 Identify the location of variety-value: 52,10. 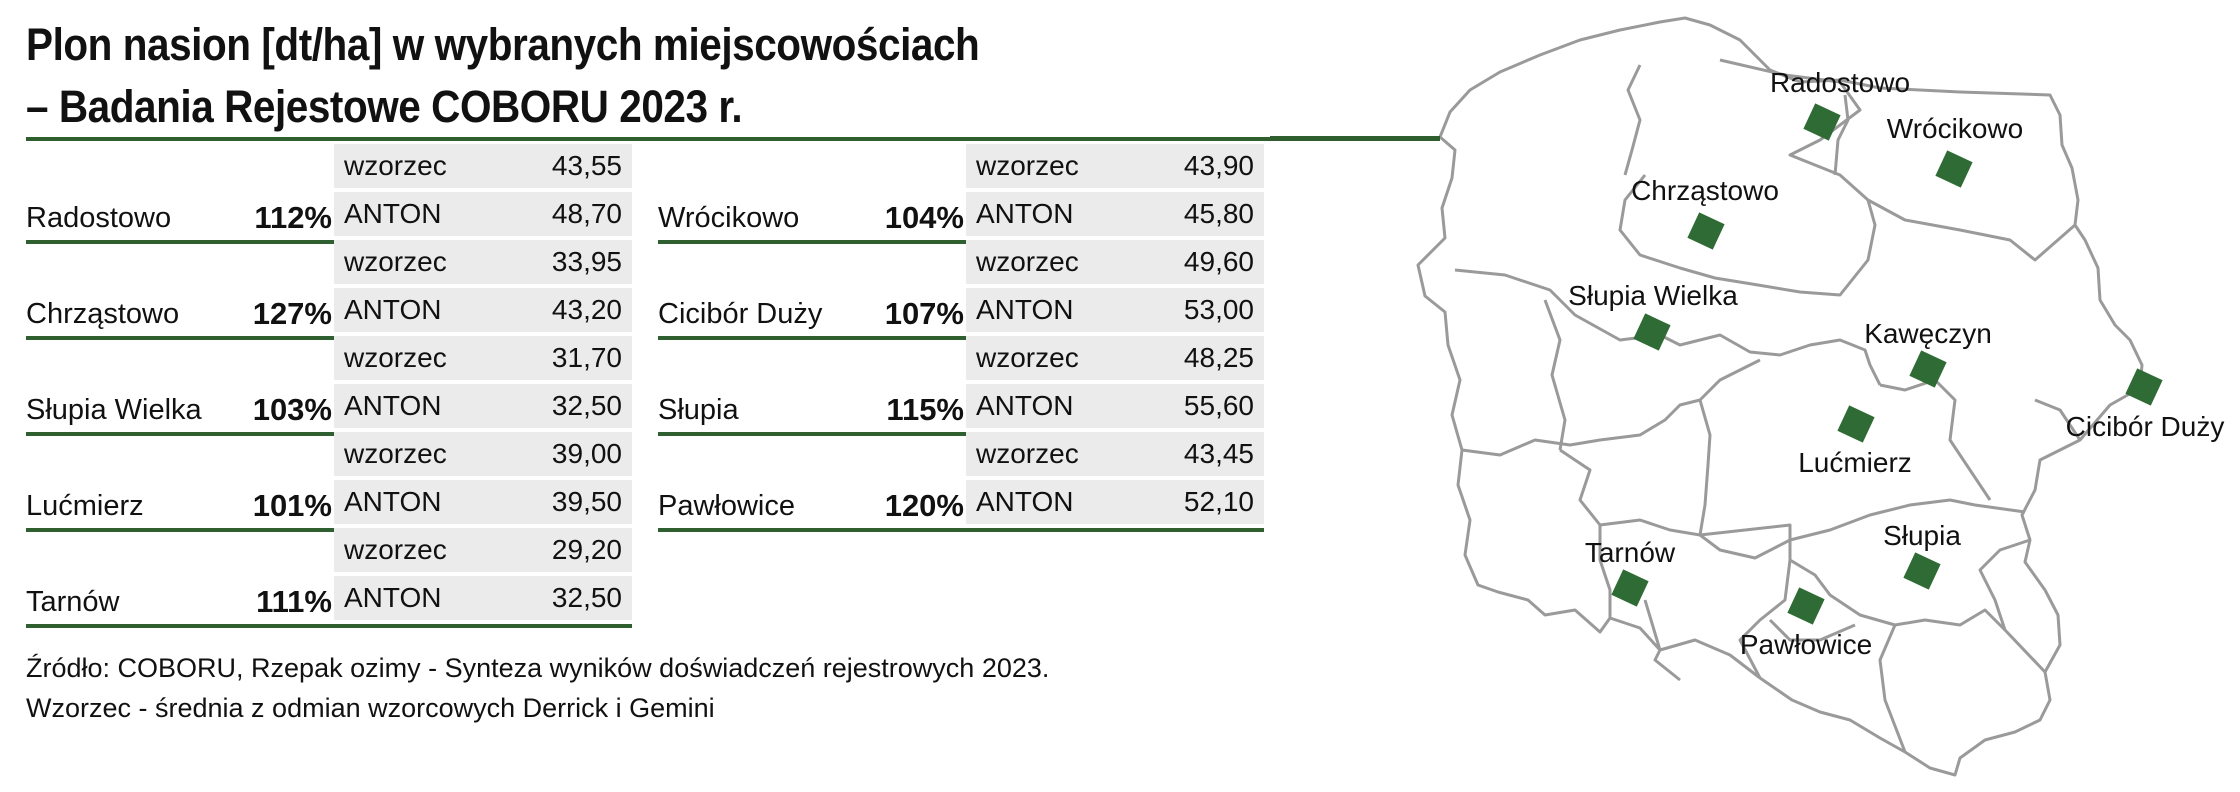
(1218, 501).